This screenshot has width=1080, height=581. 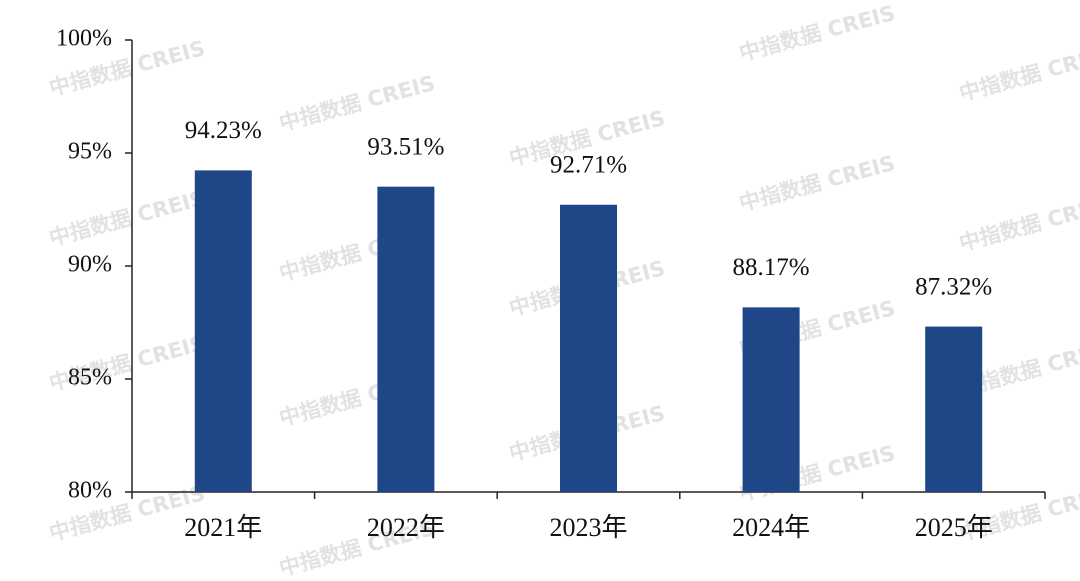 I want to click on x-tick-label: 2024年, so click(x=771, y=527).